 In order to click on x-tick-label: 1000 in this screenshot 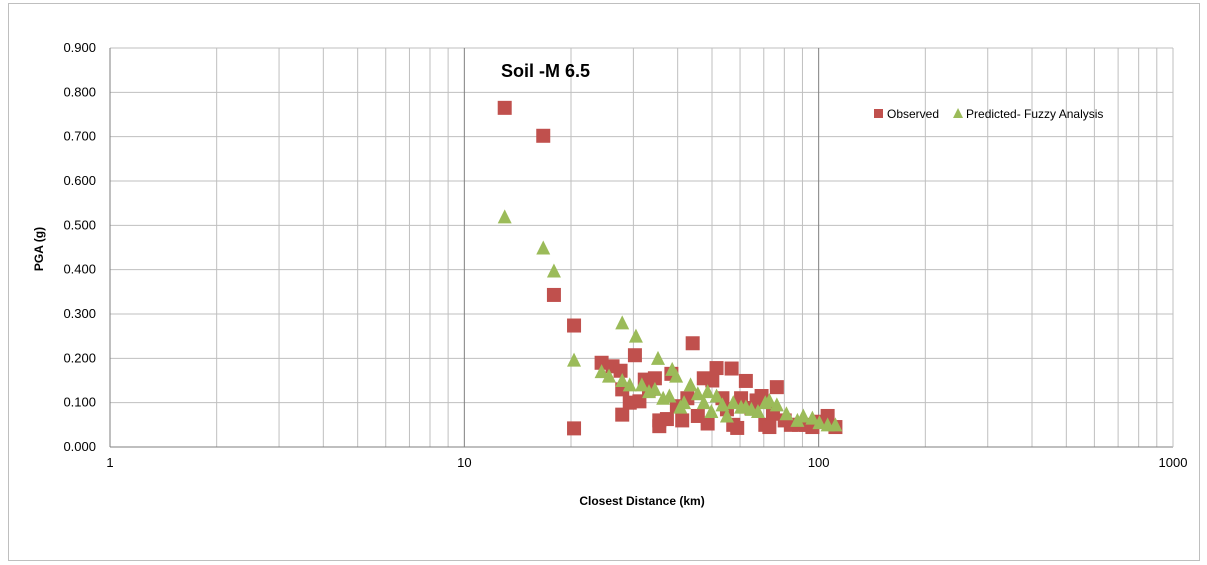, I will do `click(1173, 462)`.